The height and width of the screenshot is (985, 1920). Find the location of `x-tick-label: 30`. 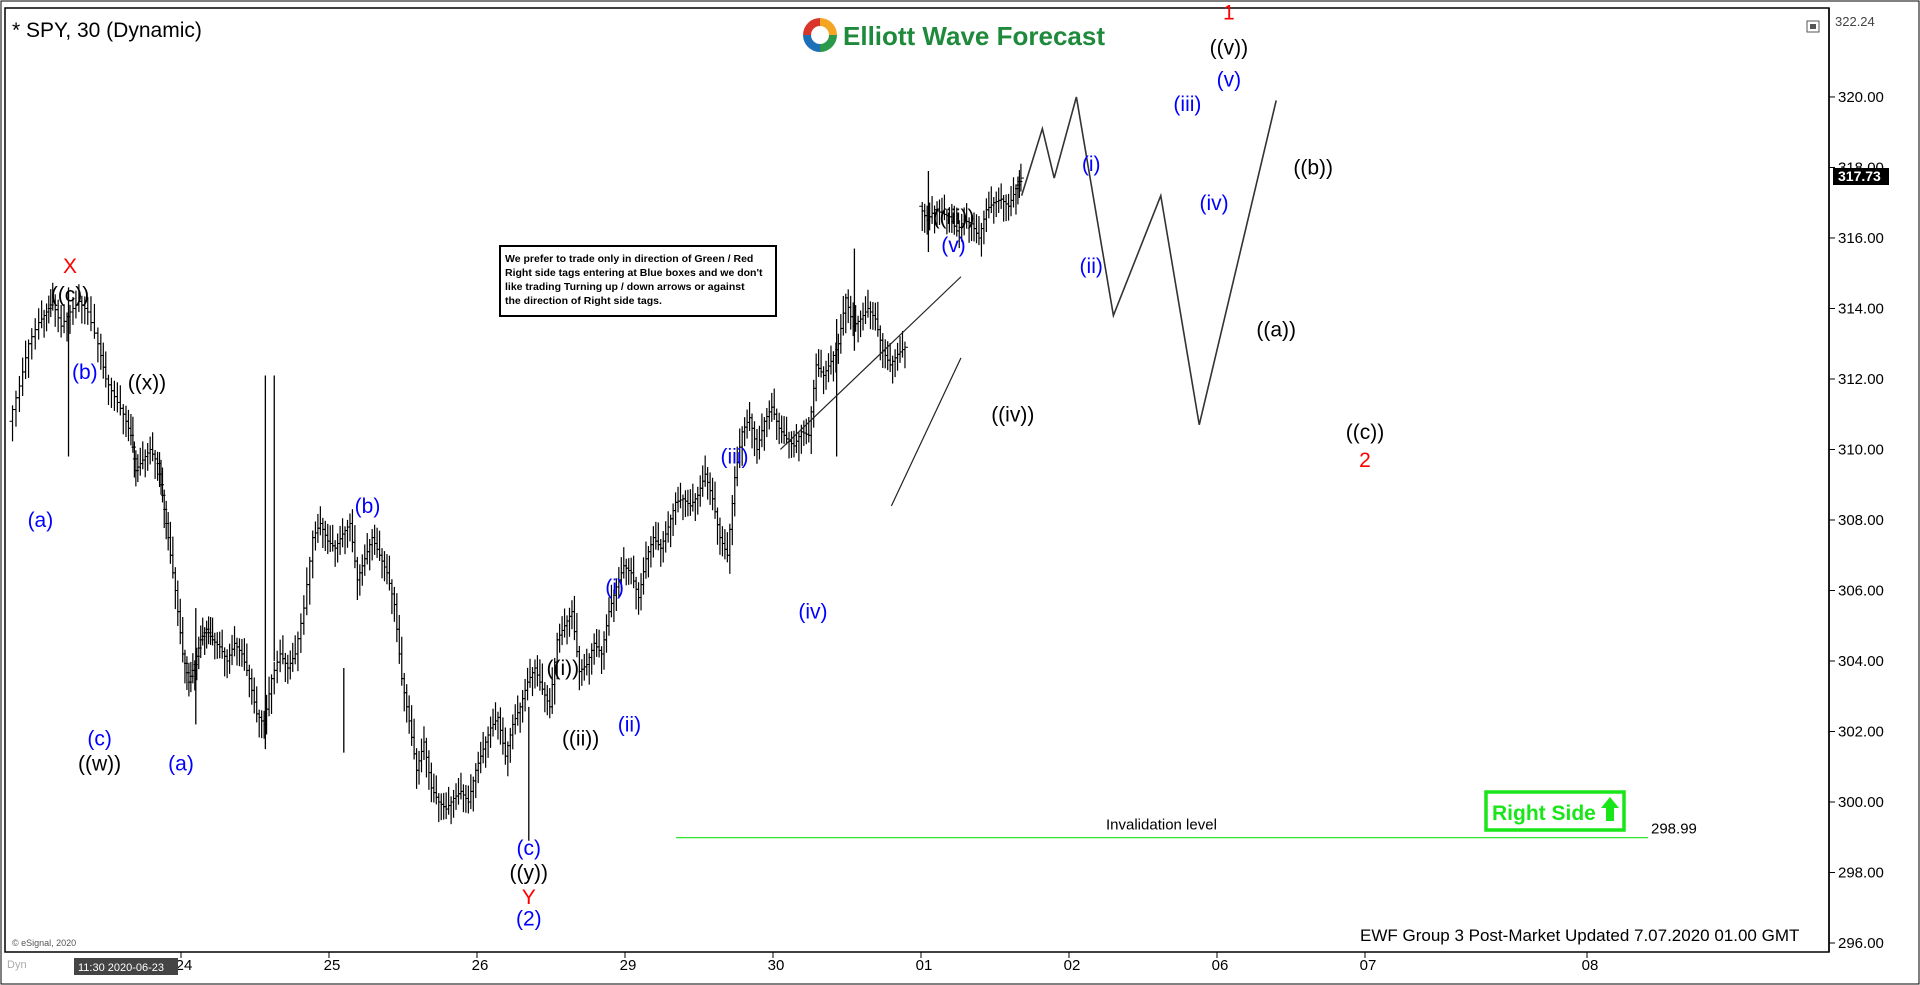

x-tick-label: 30 is located at coordinates (776, 965).